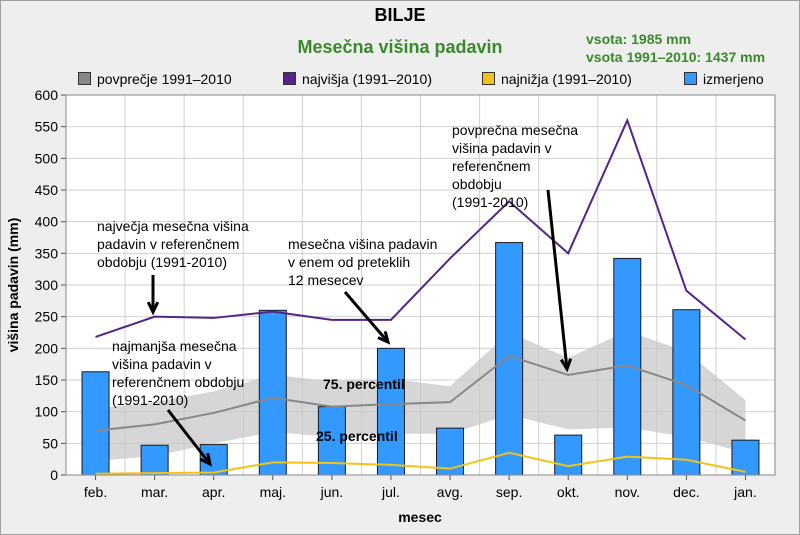 This screenshot has width=800, height=535. I want to click on legend-max: najvišja (1991–2010), so click(357, 79).